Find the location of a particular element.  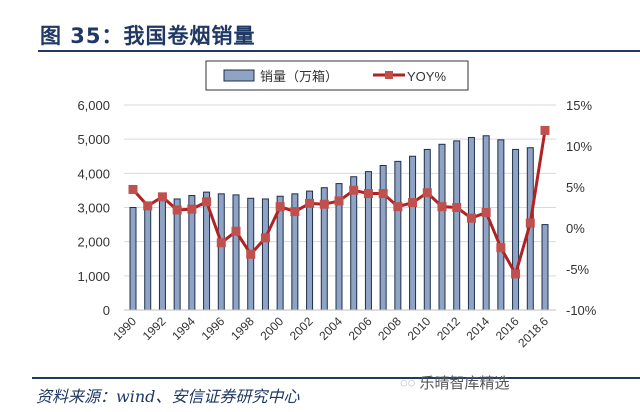

y2-tick-label: 15% is located at coordinates (579, 105).